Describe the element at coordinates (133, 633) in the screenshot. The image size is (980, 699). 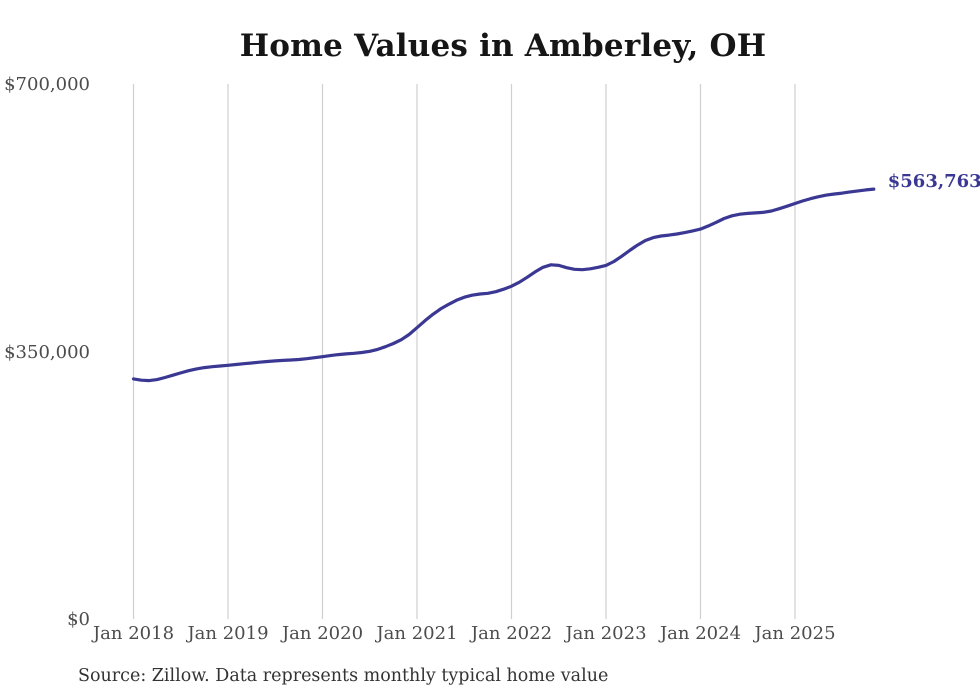
I see `x-tick-label: Jan 2018` at that location.